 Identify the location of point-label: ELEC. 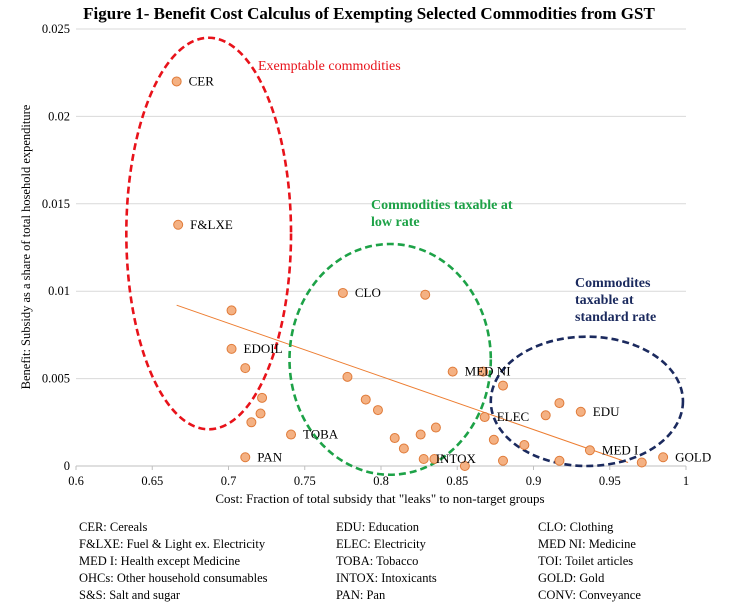
(513, 416).